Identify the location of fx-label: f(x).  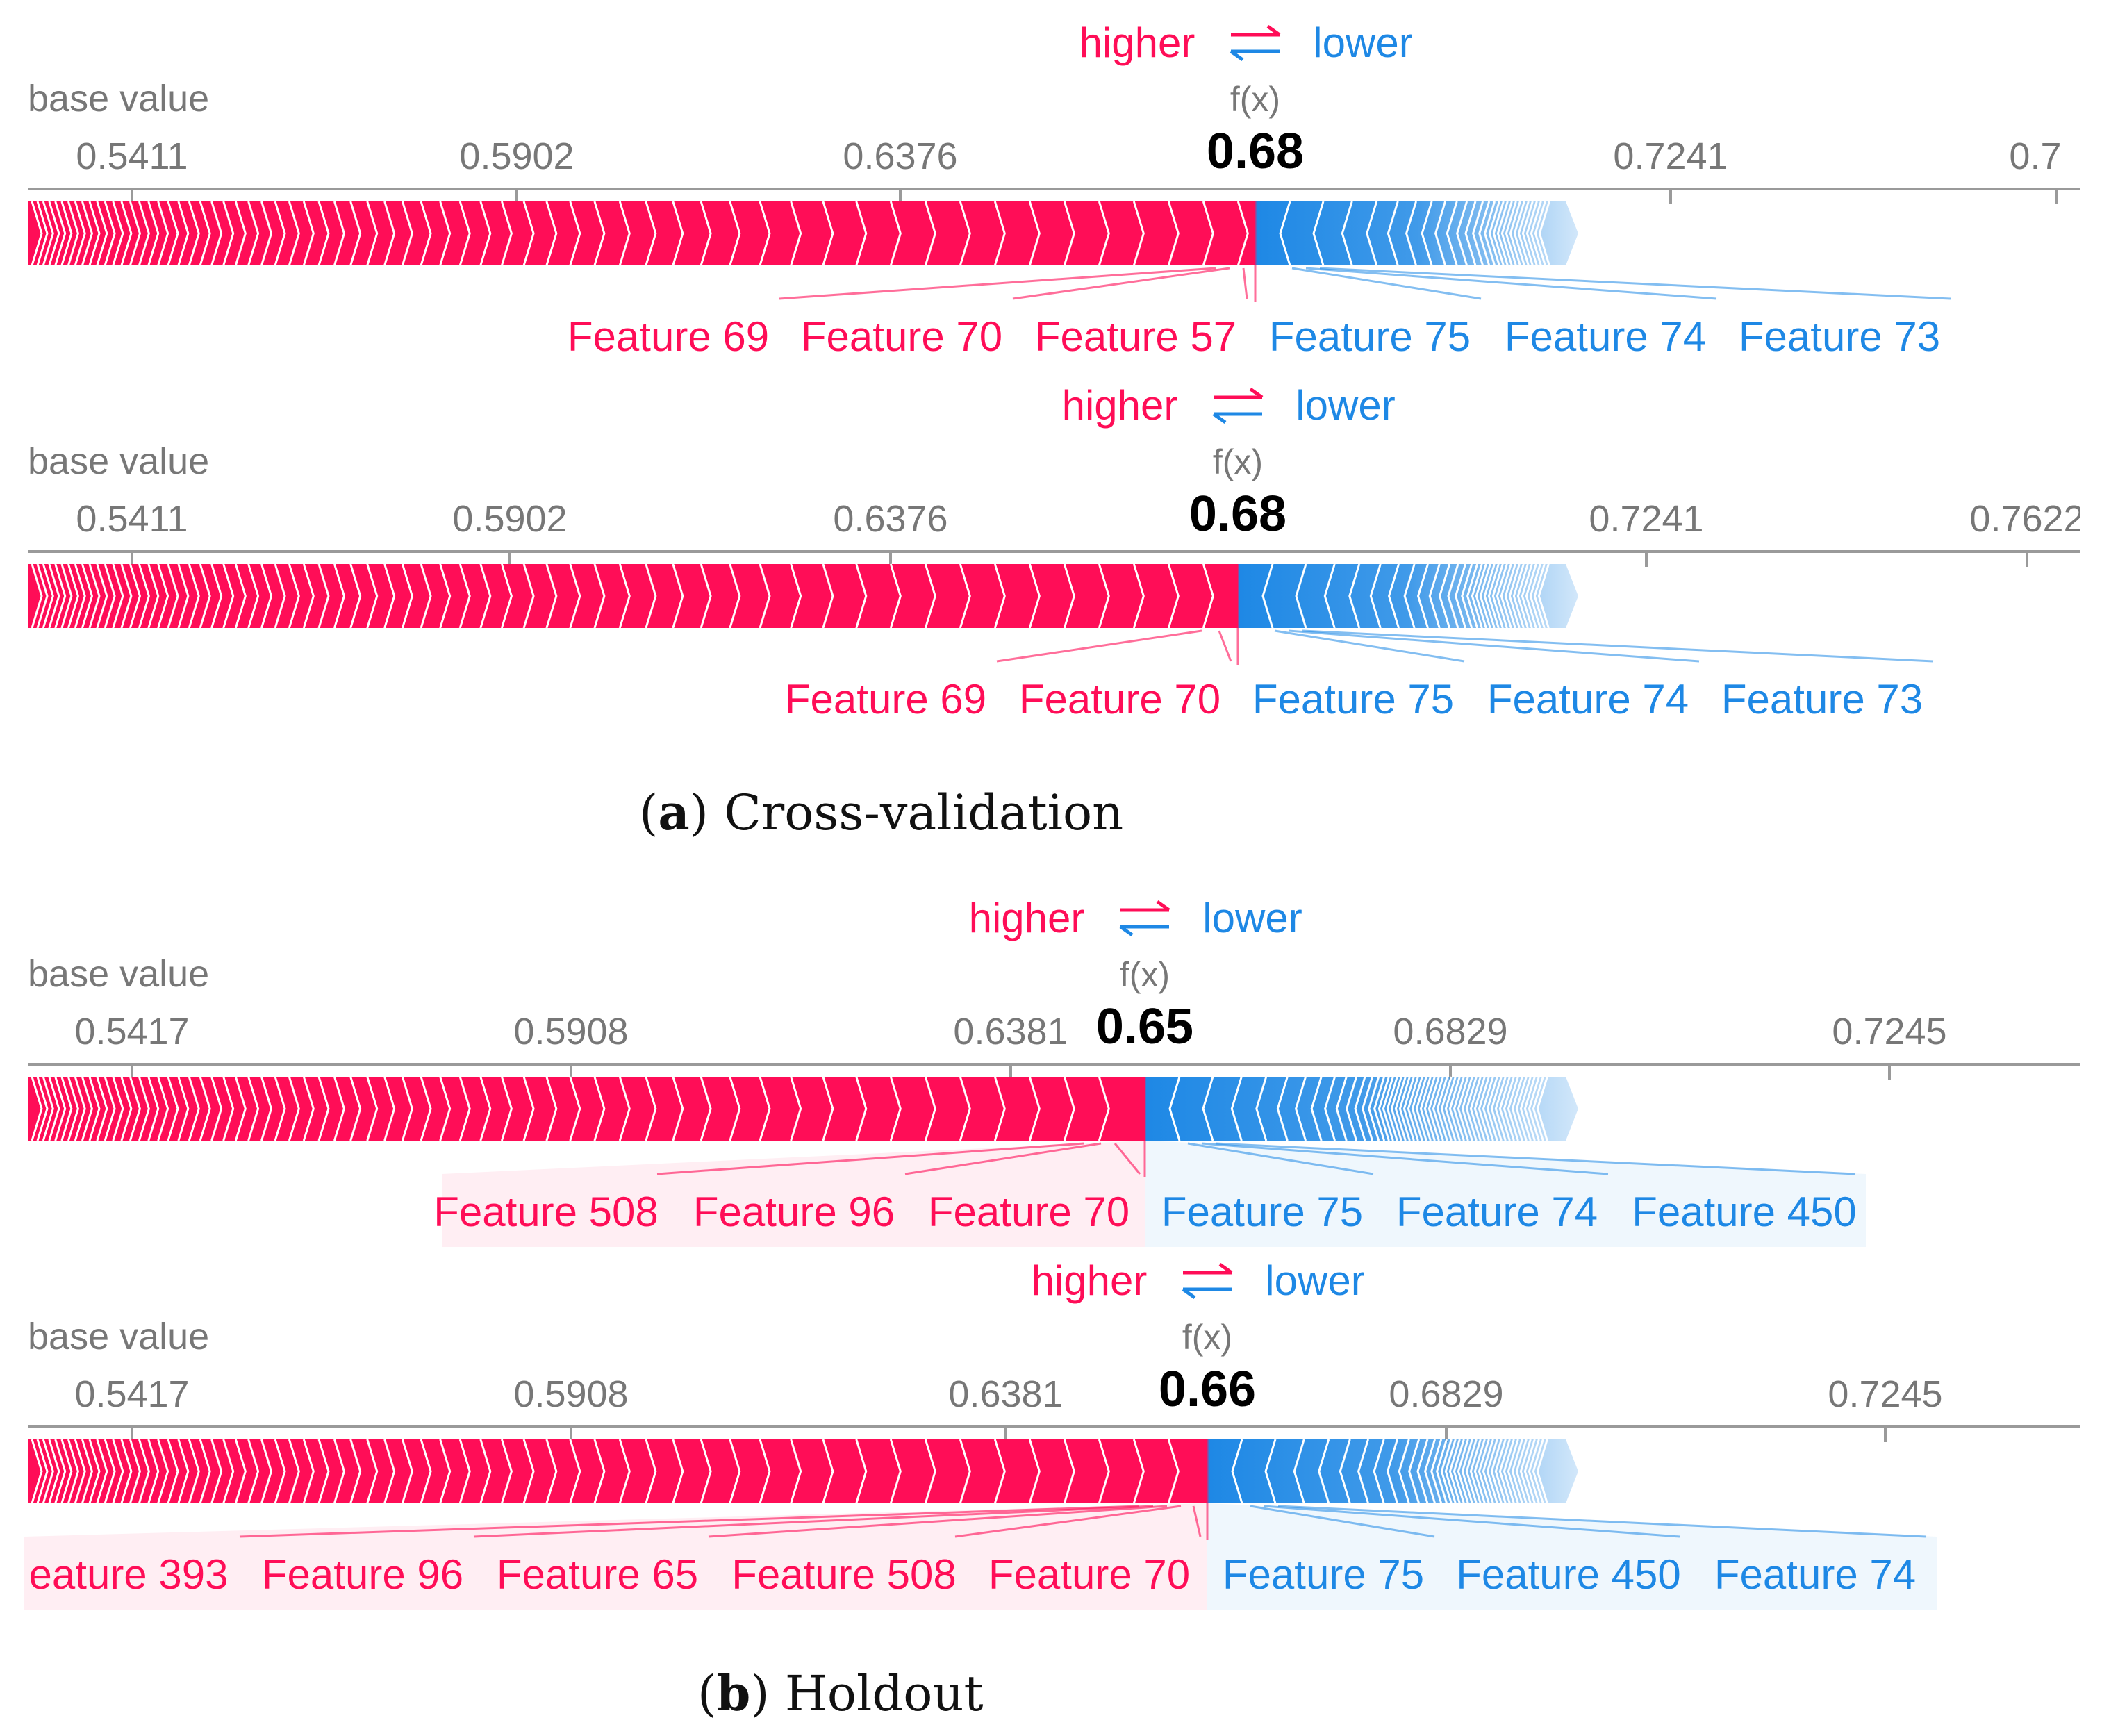
(1255, 99).